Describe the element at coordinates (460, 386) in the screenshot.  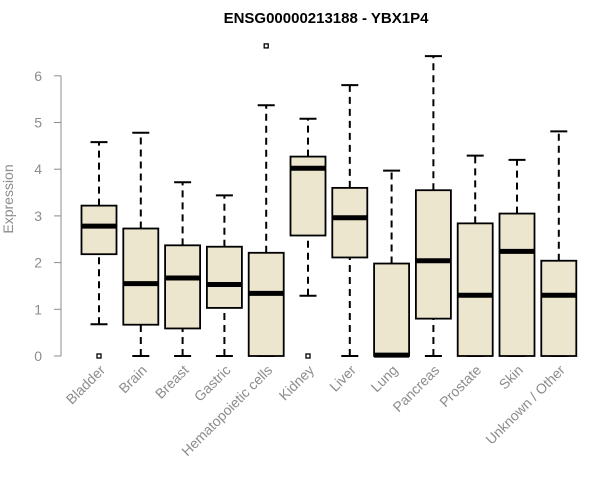
I see `x-tick-label: Prostate` at that location.